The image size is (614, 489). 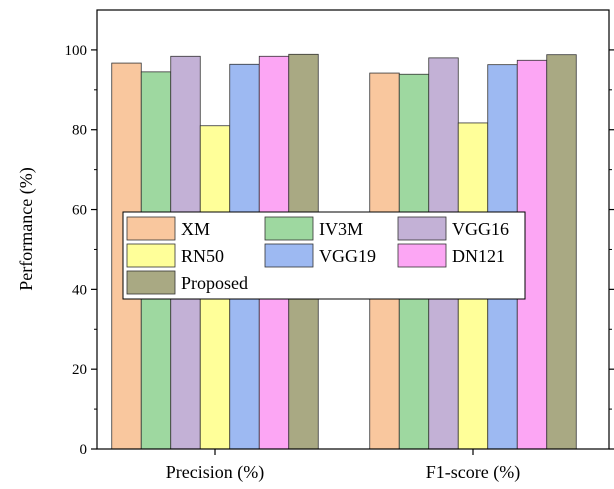 I want to click on legend-swatch-dn121, so click(x=422, y=255).